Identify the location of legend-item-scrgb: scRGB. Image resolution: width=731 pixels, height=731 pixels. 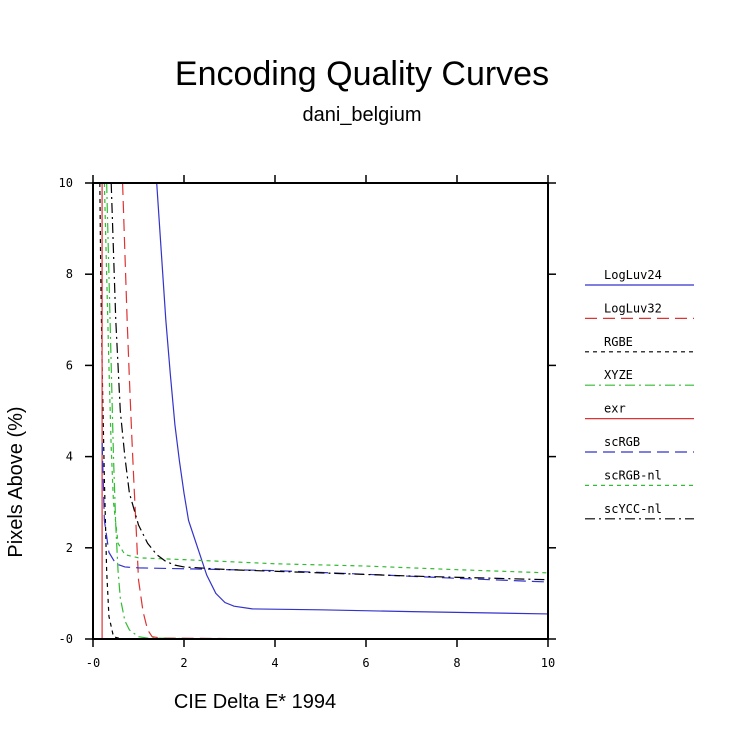
(639, 444).